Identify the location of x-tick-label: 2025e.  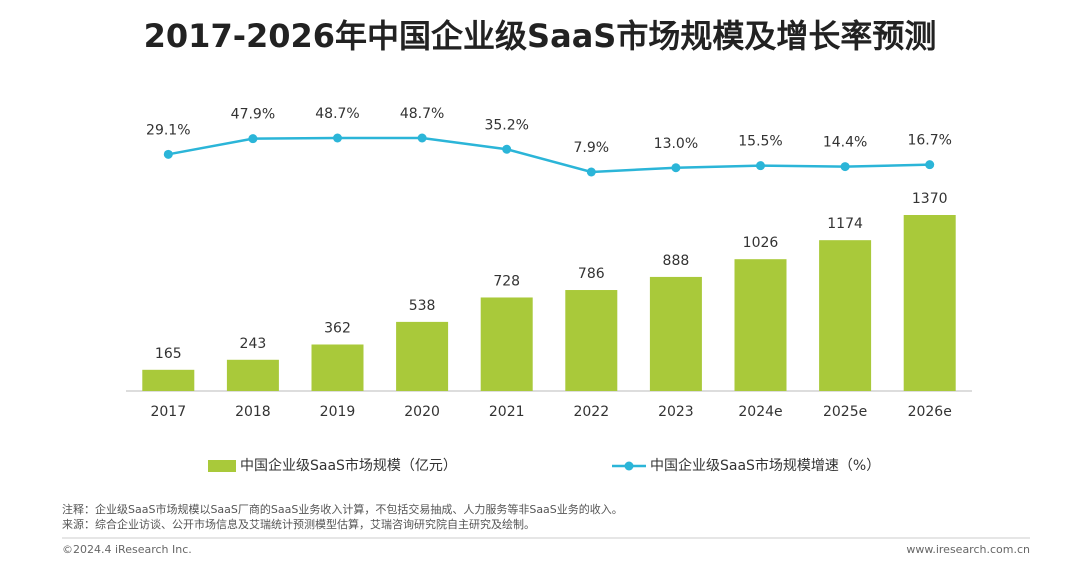
(845, 412).